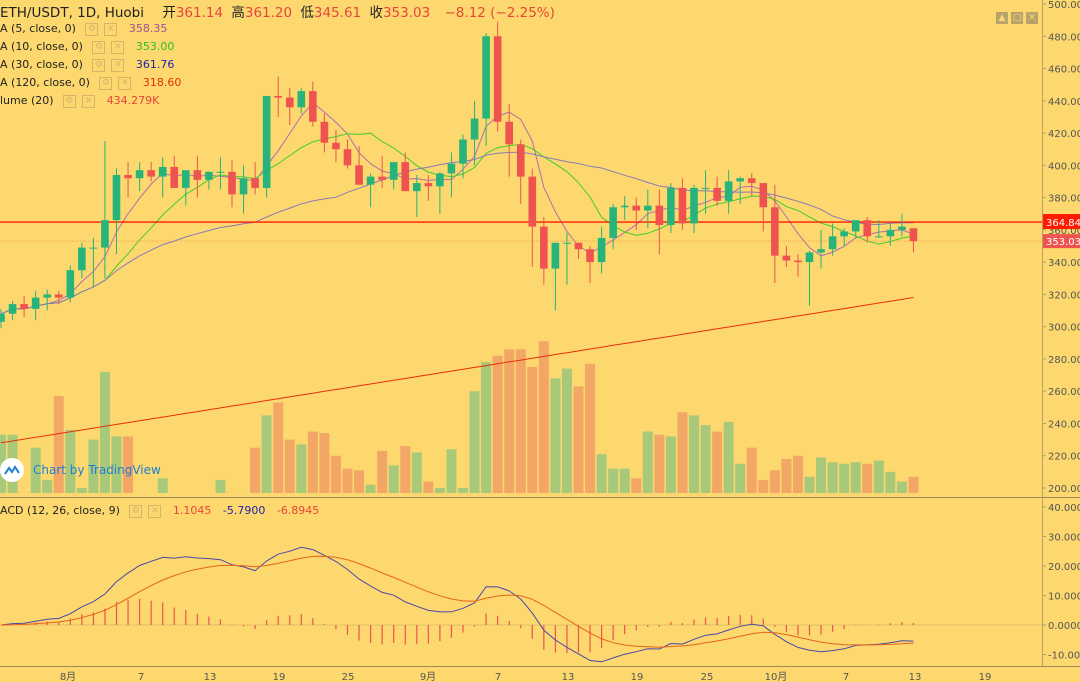 The image size is (1080, 682). Describe the element at coordinates (141, 677) in the screenshot. I see `time-tick-label: 7` at that location.